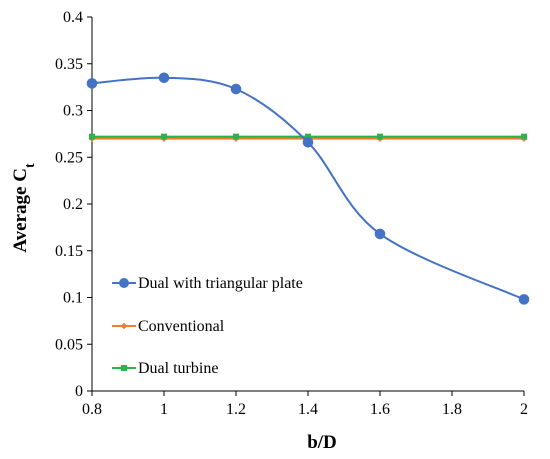 This screenshot has height=459, width=550. Describe the element at coordinates (181, 326) in the screenshot. I see `legend-label: Conventional` at that location.